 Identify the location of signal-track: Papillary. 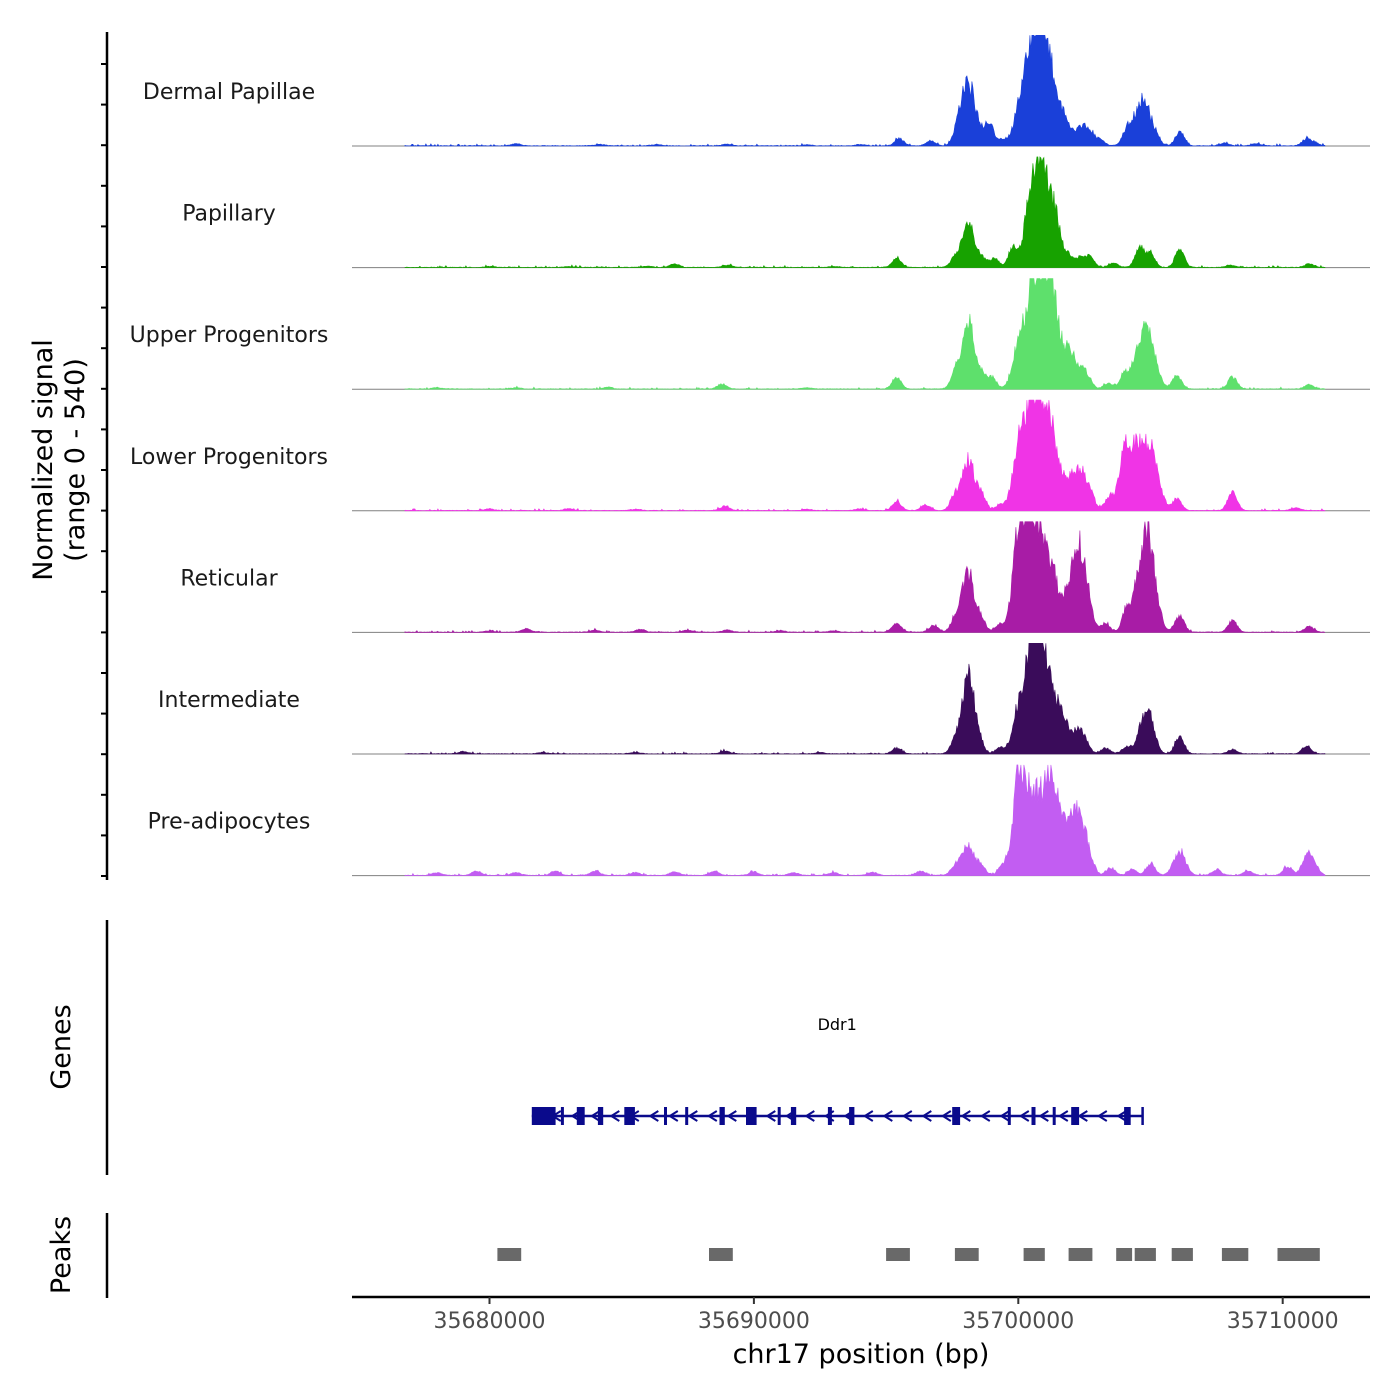
(776, 212).